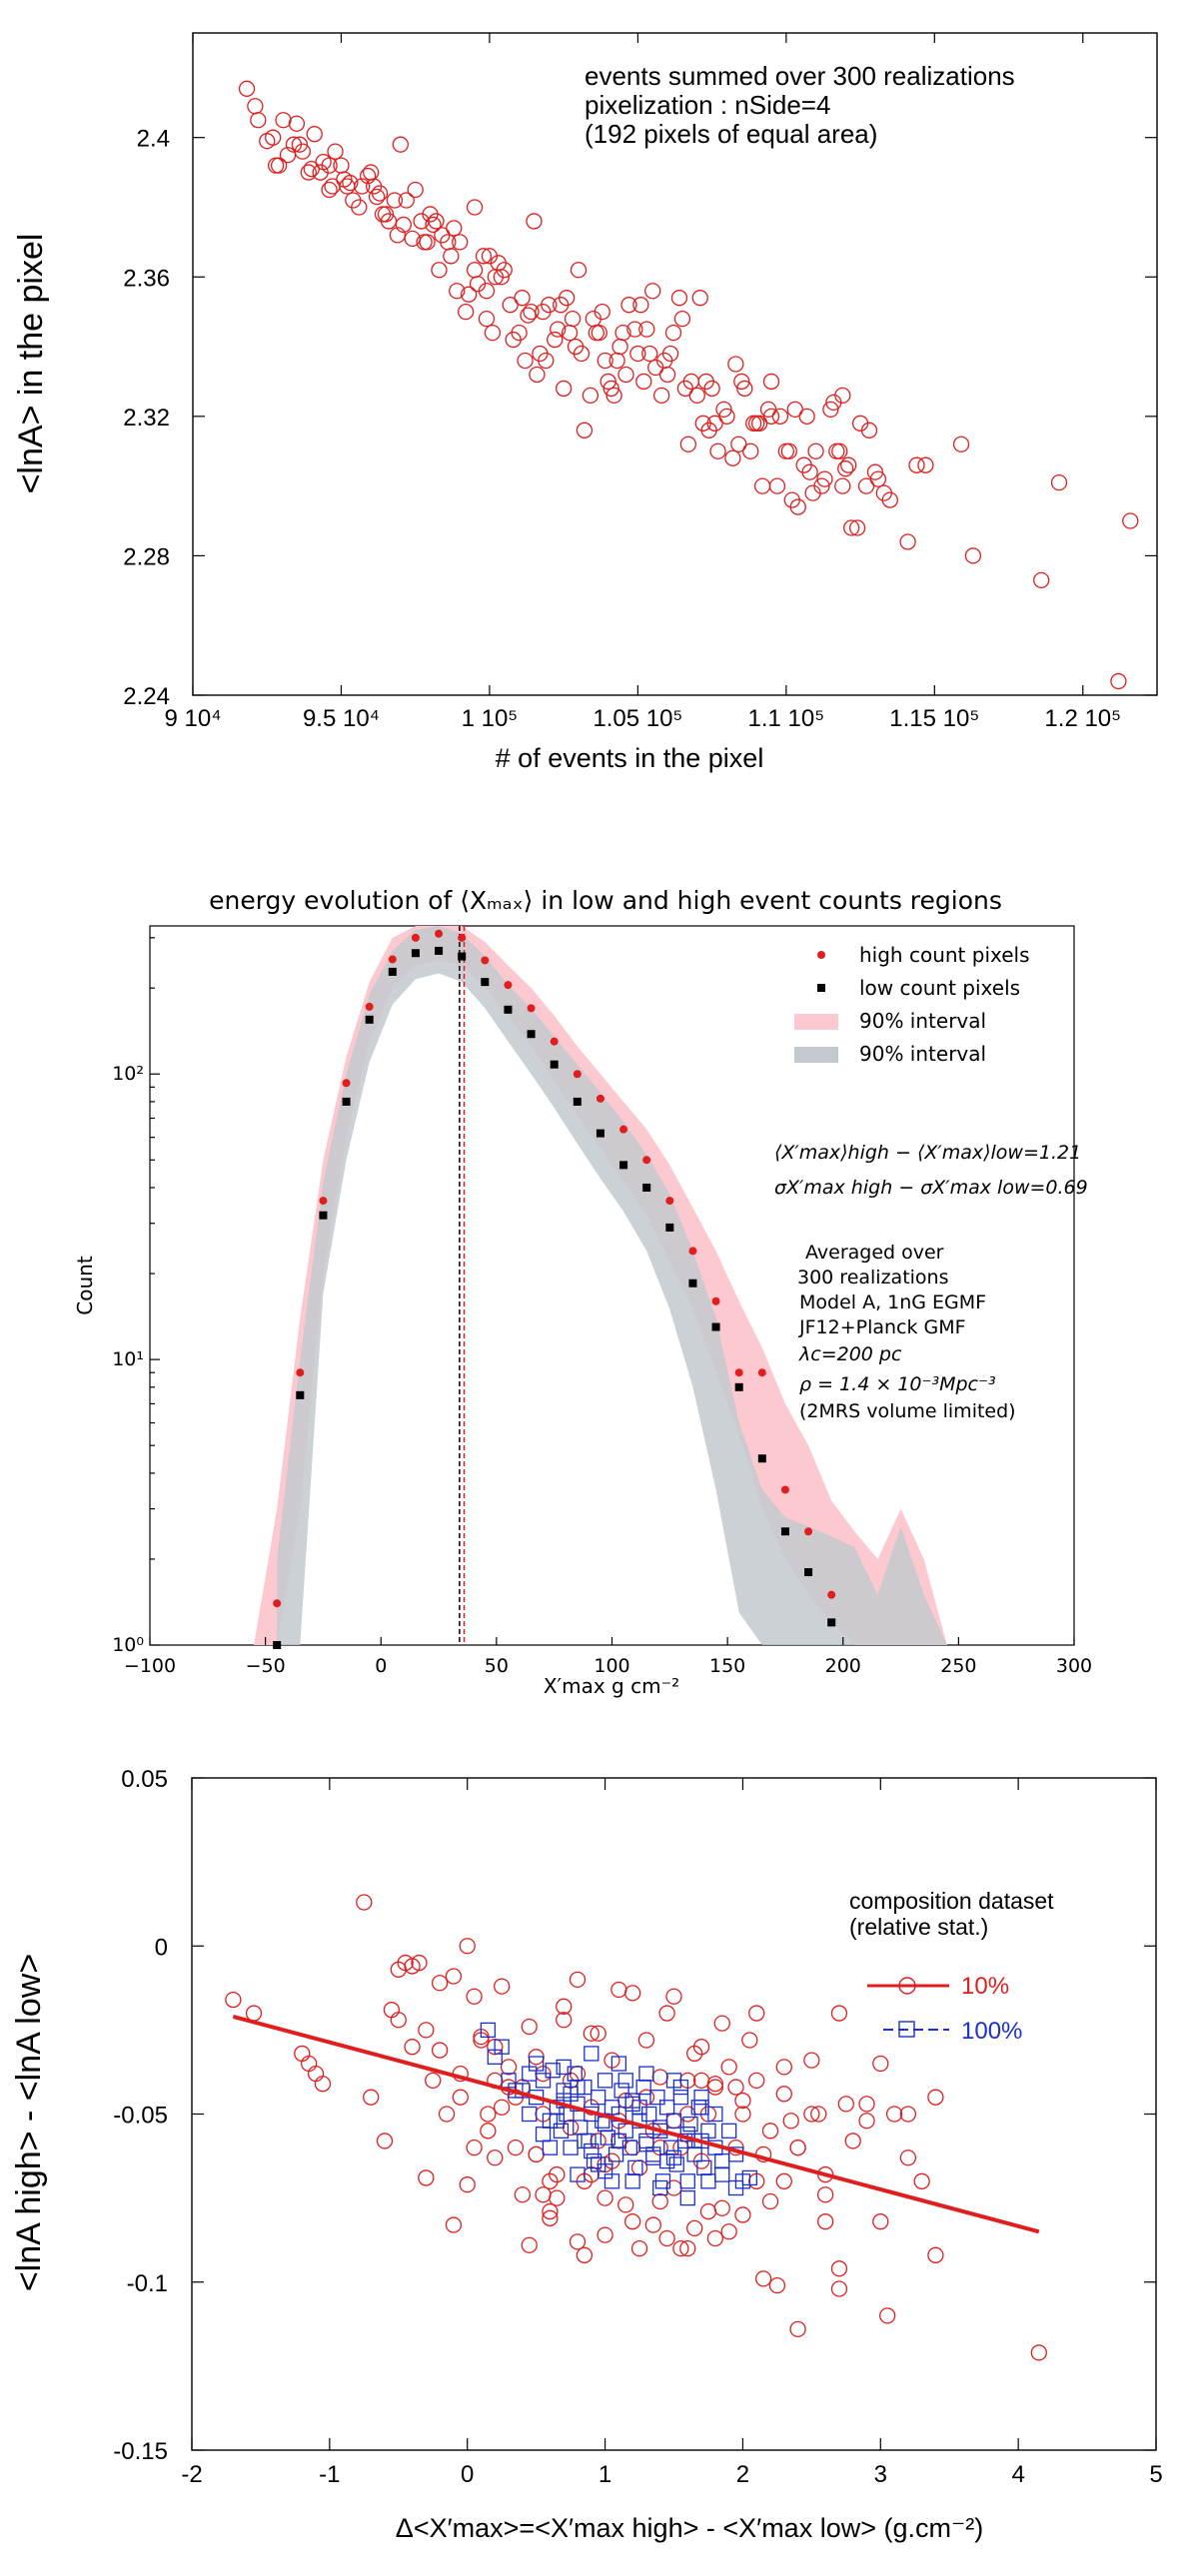  What do you see at coordinates (605, 2474) in the screenshot?
I see `x-tick-label: 1` at bounding box center [605, 2474].